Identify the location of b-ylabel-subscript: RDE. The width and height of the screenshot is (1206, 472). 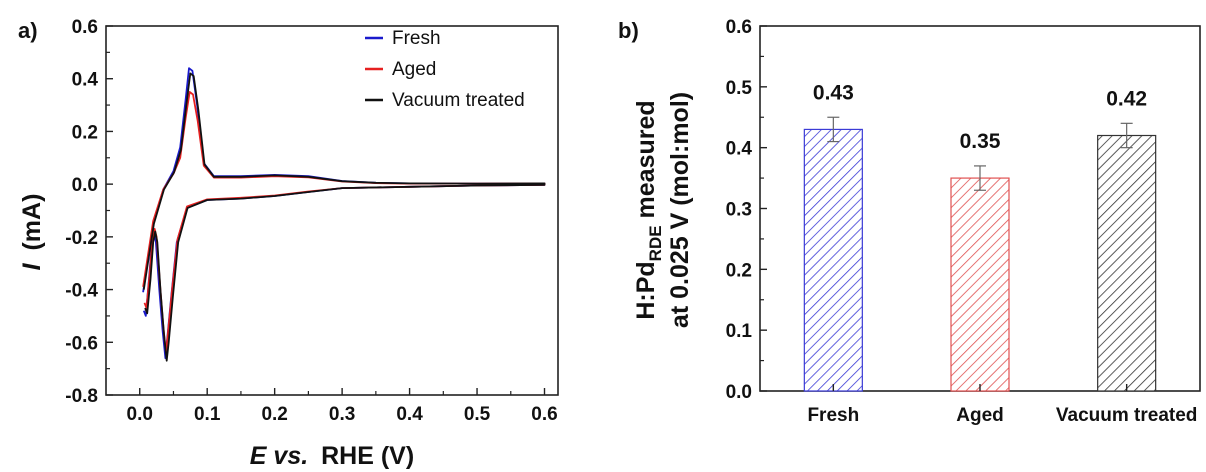
(655, 243).